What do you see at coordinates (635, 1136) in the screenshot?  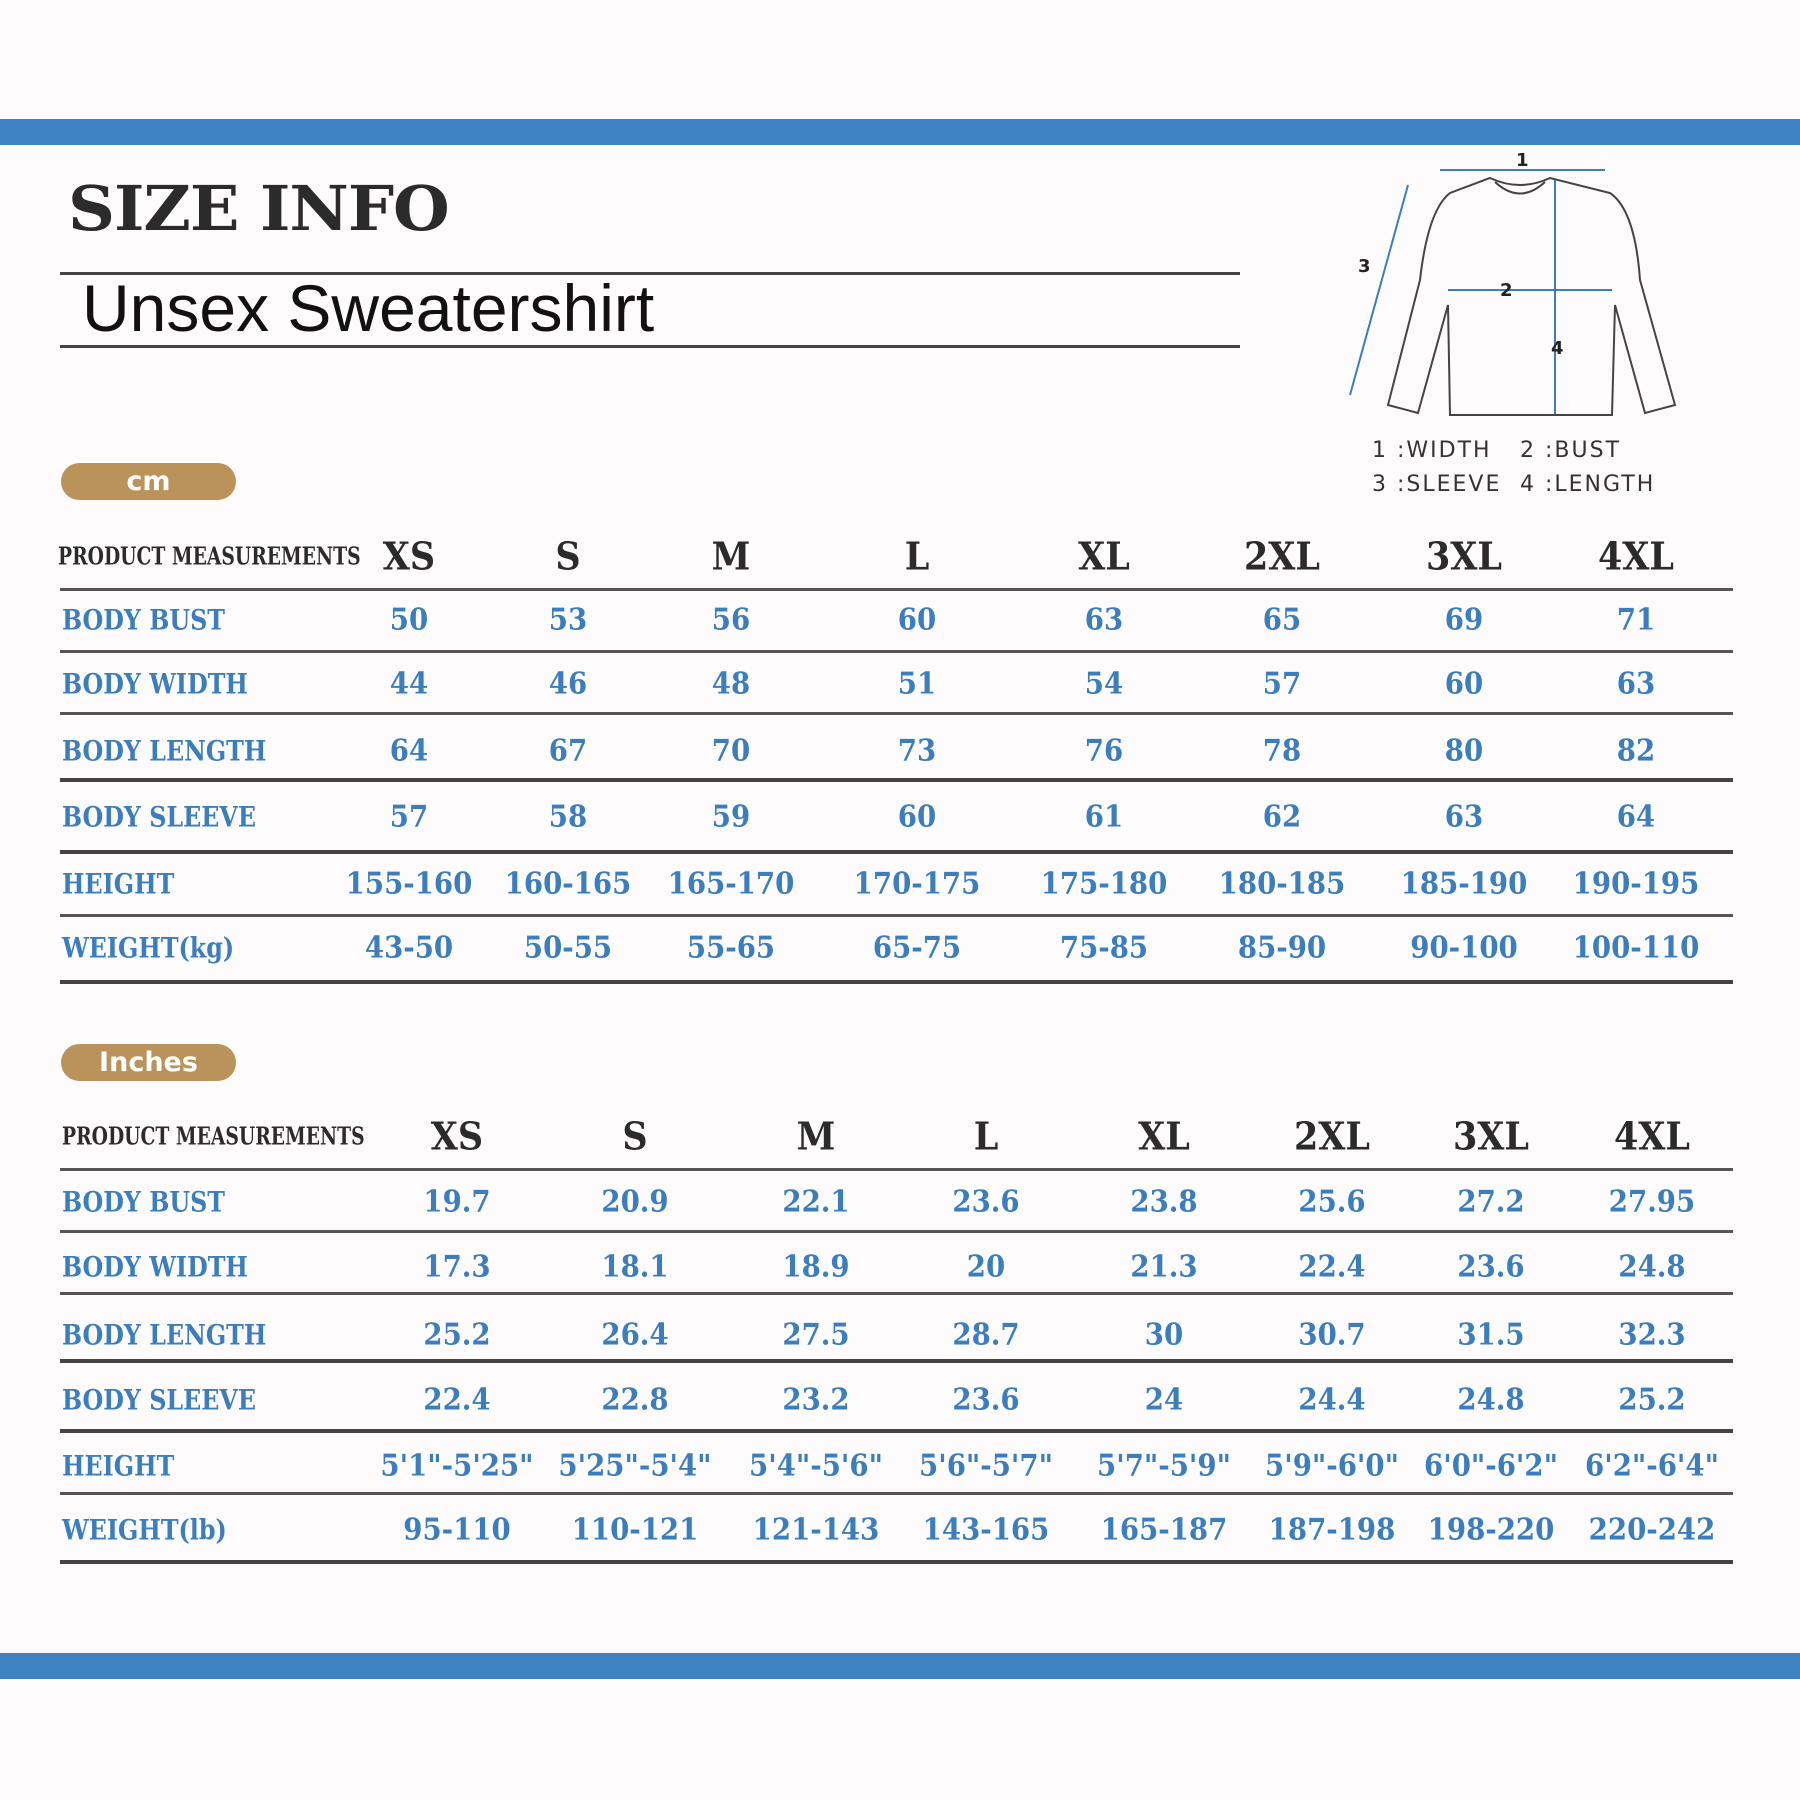 I see `size-header: S` at bounding box center [635, 1136].